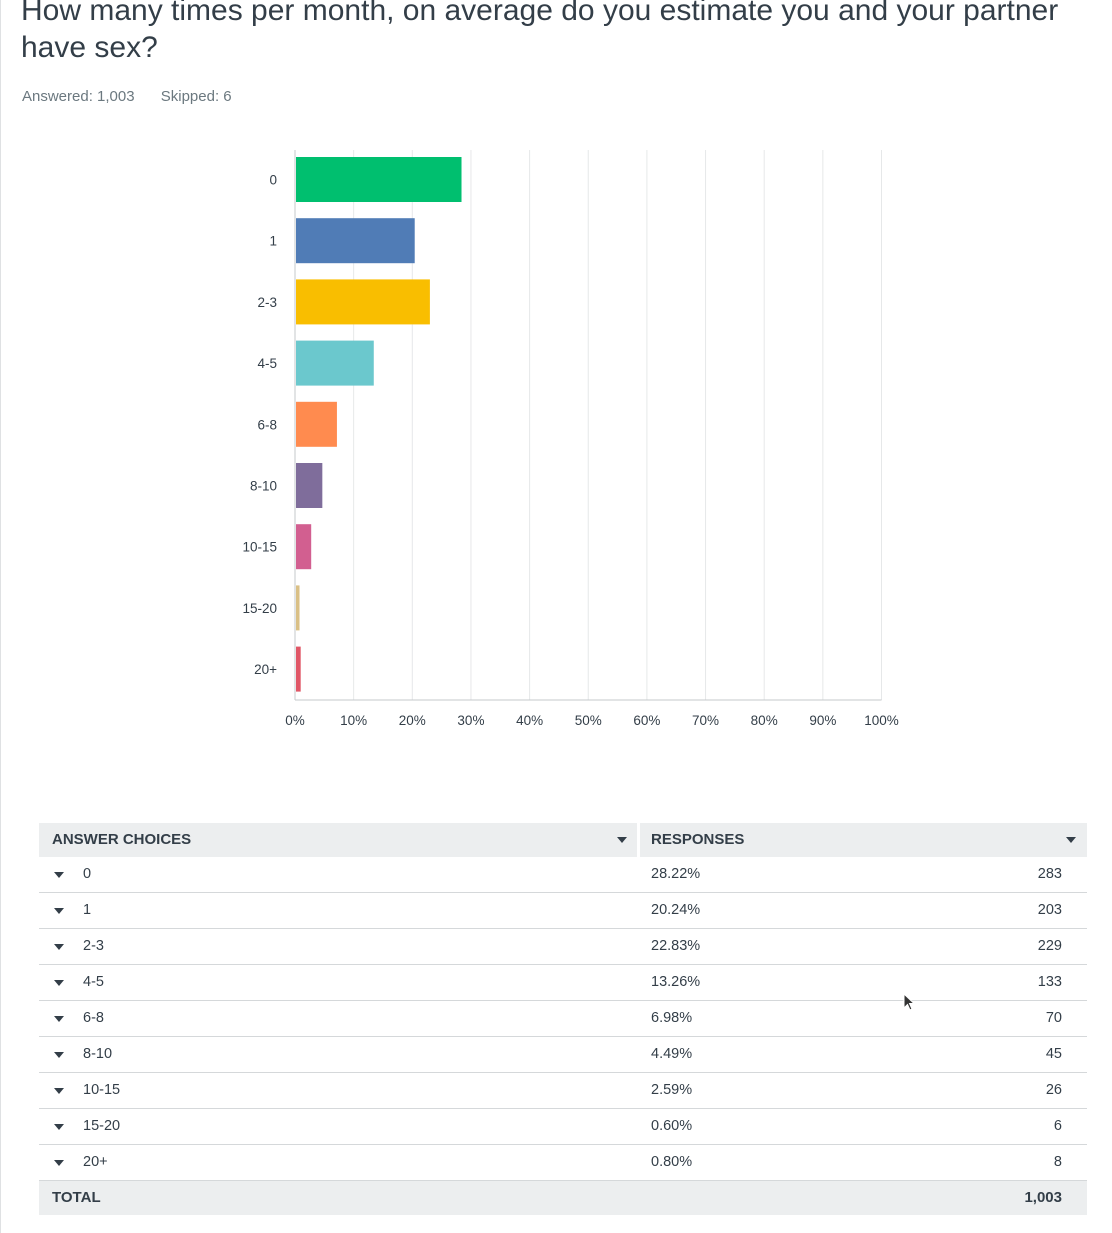  Describe the element at coordinates (122, 839) in the screenshot. I see `answer-choices-header: ANSWER CHOICES` at that location.